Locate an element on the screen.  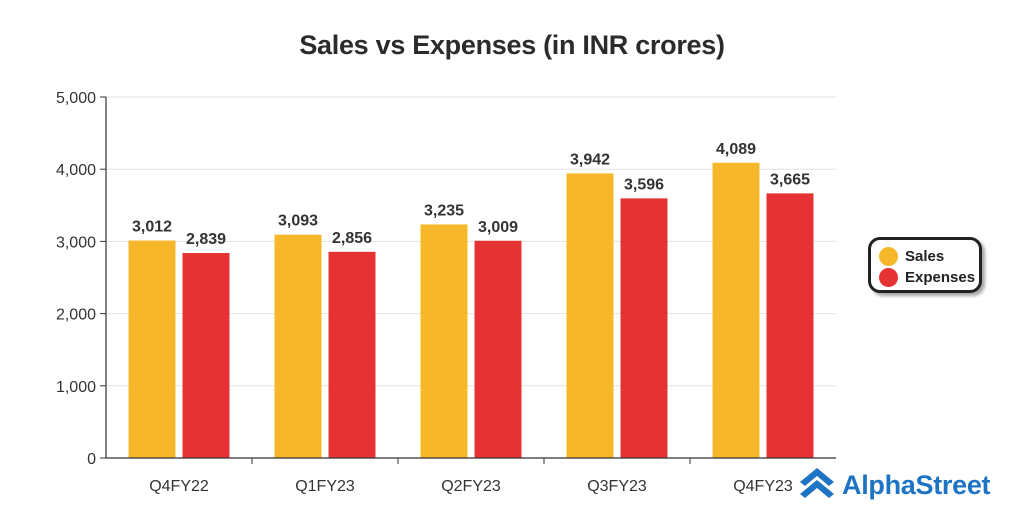
bar-sales-q4fy23 is located at coordinates (736, 310).